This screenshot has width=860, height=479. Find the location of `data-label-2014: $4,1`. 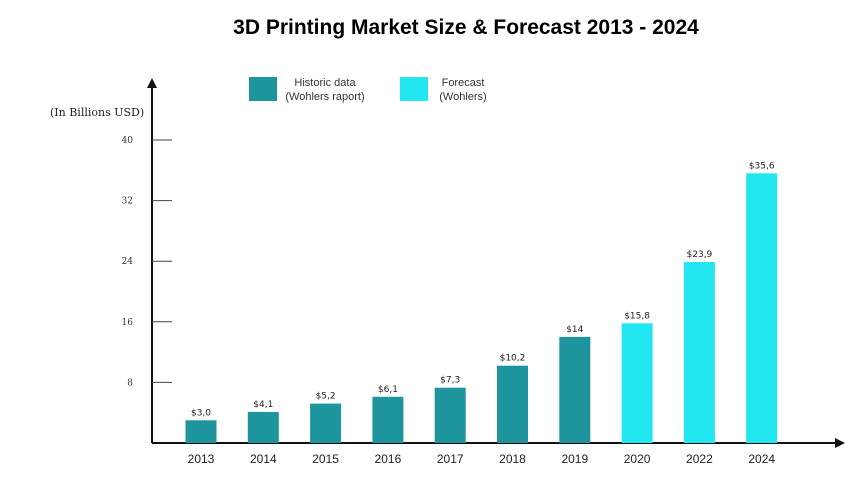

data-label-2014: $4,1 is located at coordinates (263, 405).